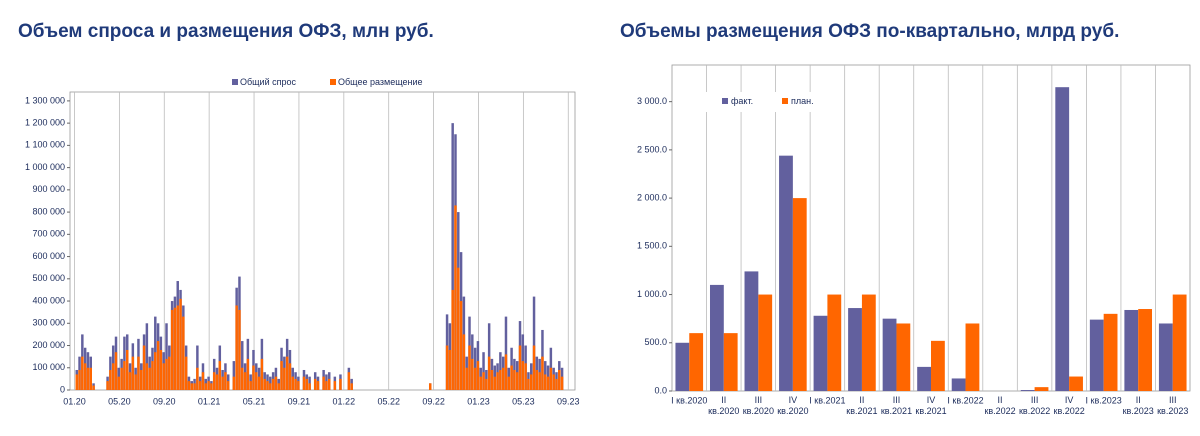  I want to click on y-tick-label: 1 200 000, so click(45, 123).